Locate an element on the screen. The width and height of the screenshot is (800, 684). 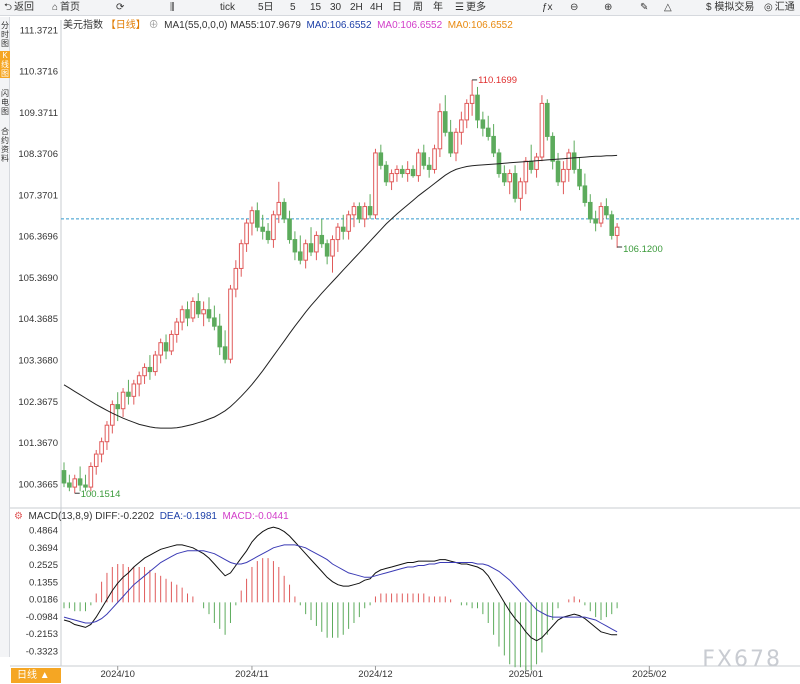
toolbar-item-pen-icon: ✎ is located at coordinates (645, 8).